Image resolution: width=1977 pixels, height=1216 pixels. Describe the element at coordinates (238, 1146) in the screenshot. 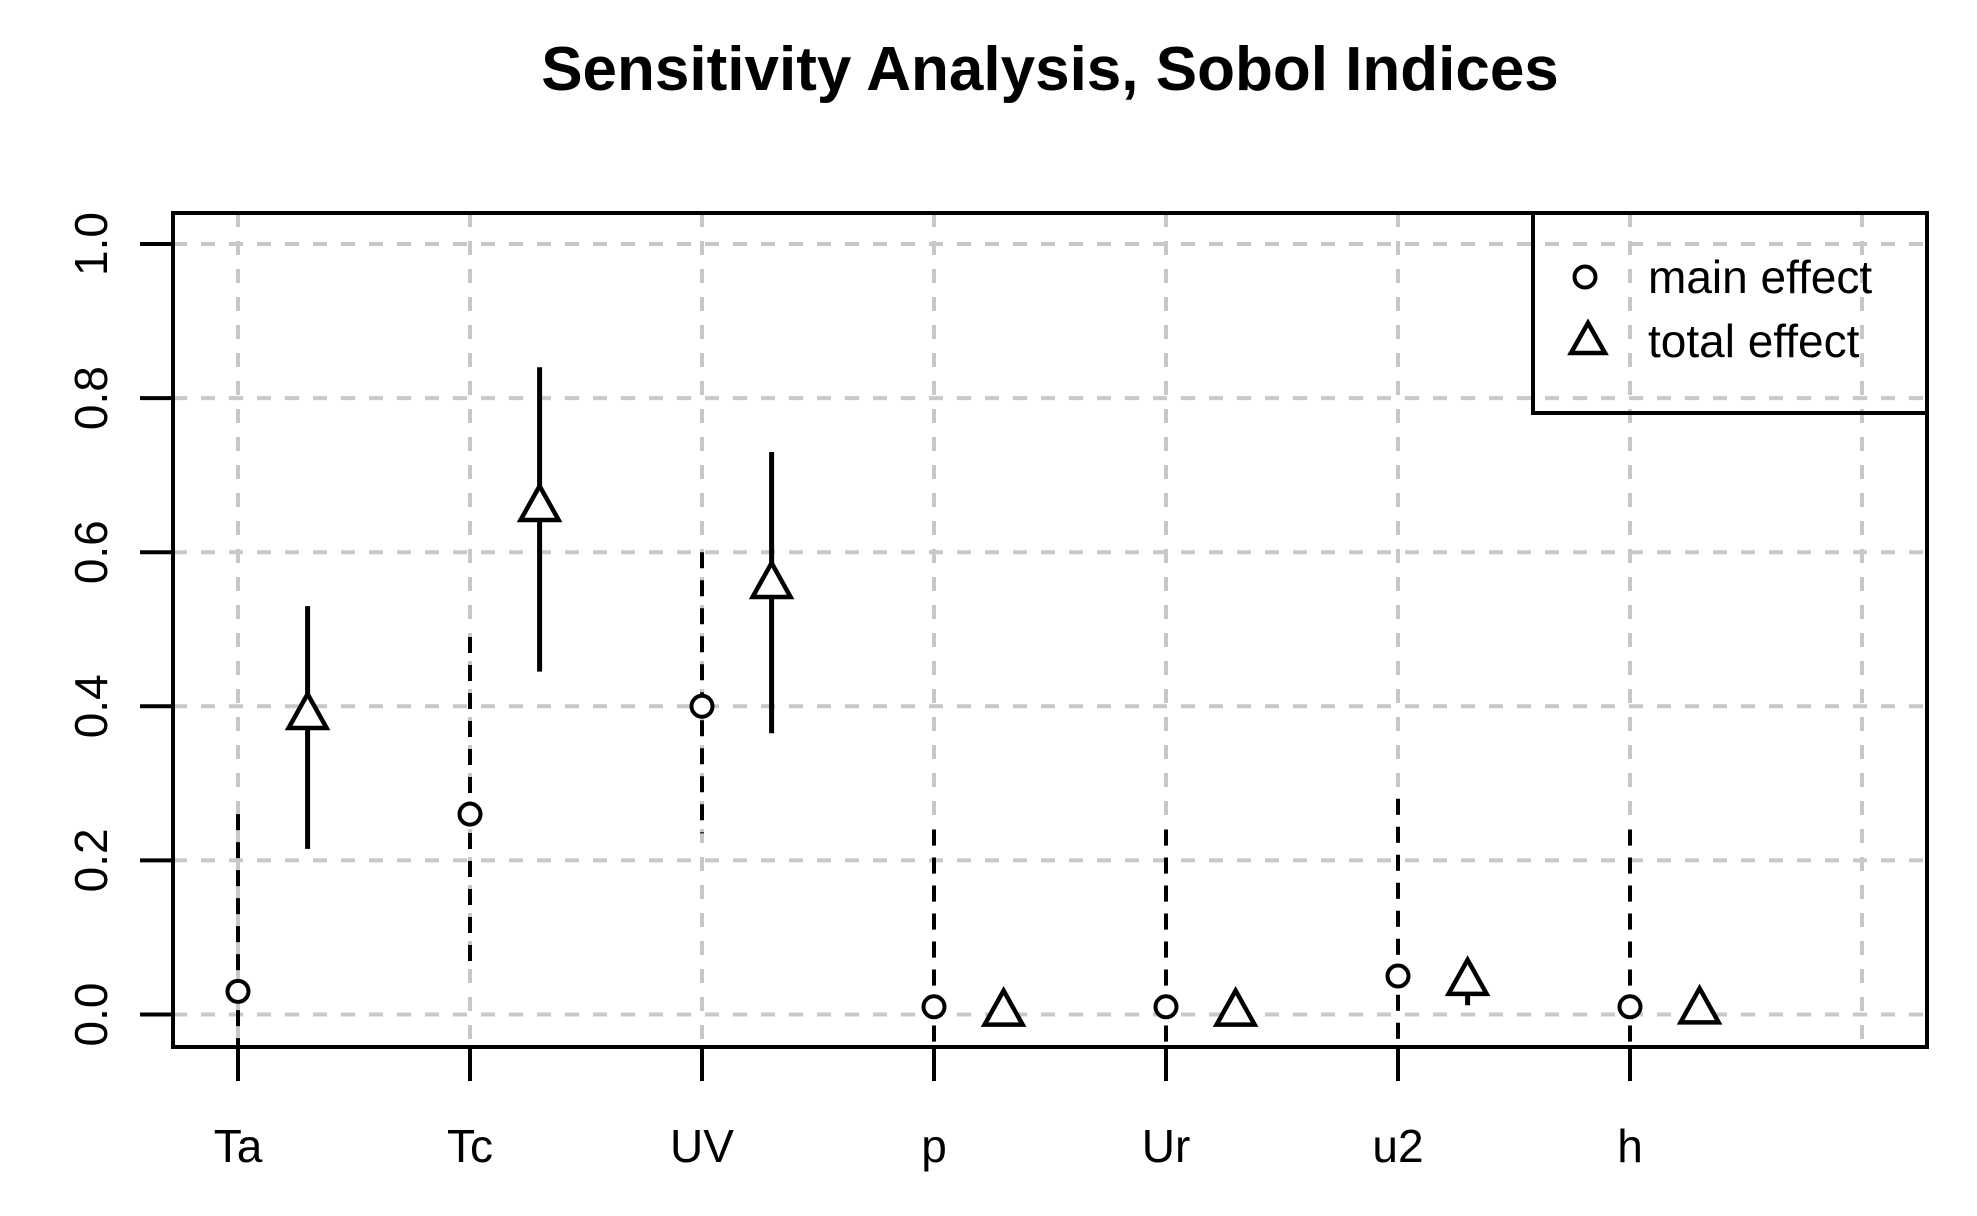

I see `x-category-label: Ta` at that location.